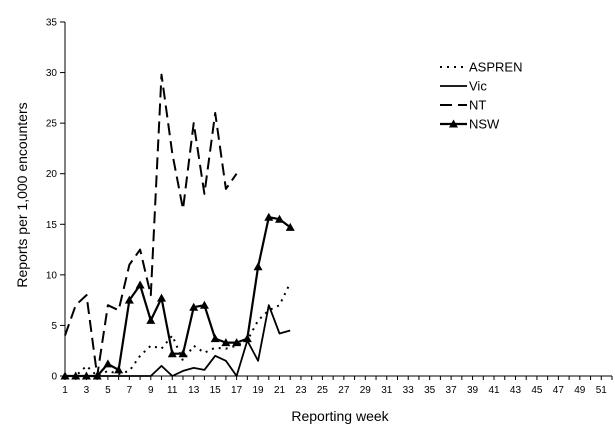 The width and height of the screenshot is (615, 427). What do you see at coordinates (559, 390) in the screenshot?
I see `x-tick-label: 47` at bounding box center [559, 390].